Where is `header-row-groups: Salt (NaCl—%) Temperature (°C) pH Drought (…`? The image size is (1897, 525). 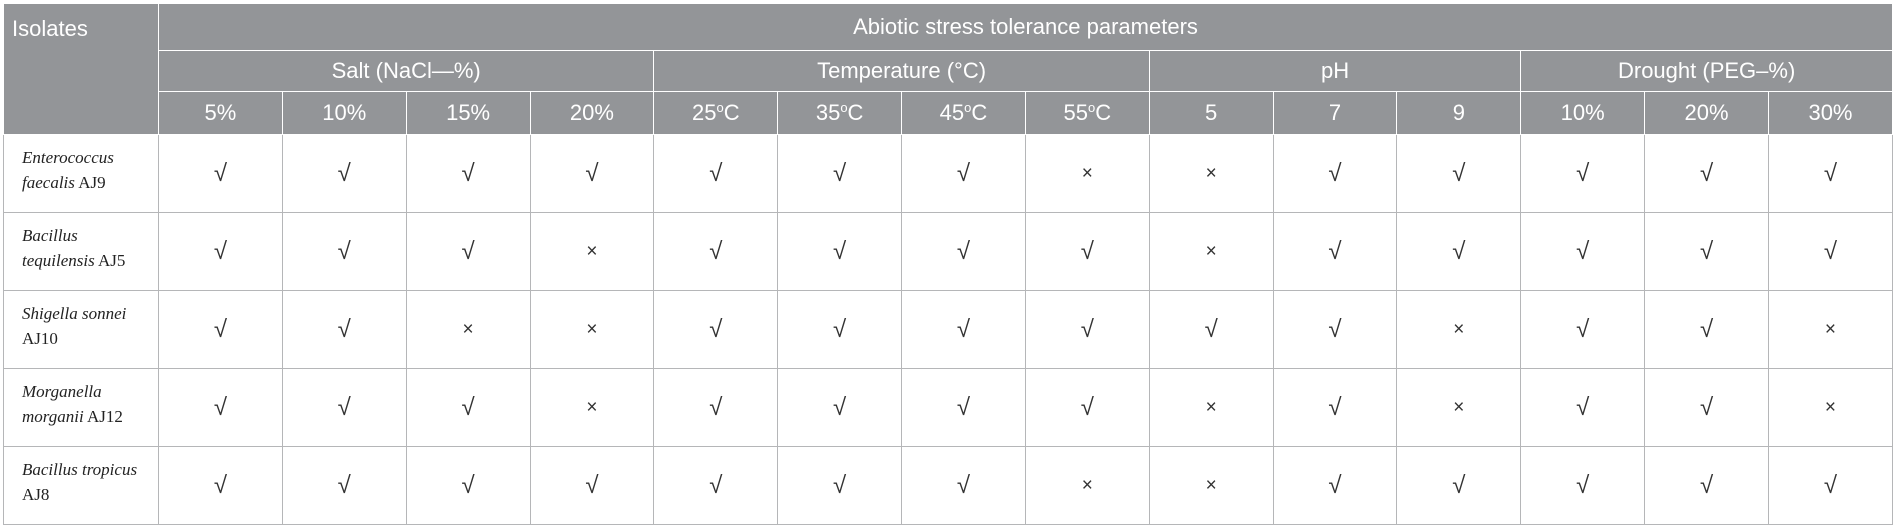 header-row-groups: Salt (NaCl—%) Temperature (°C) pH Drought (… is located at coordinates (948, 71).